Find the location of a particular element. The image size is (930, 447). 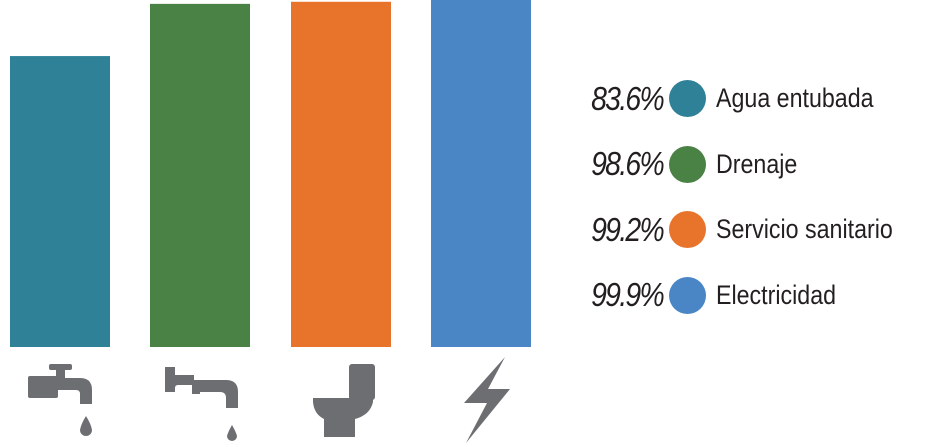

bar-agua-entubada is located at coordinates (60, 202).